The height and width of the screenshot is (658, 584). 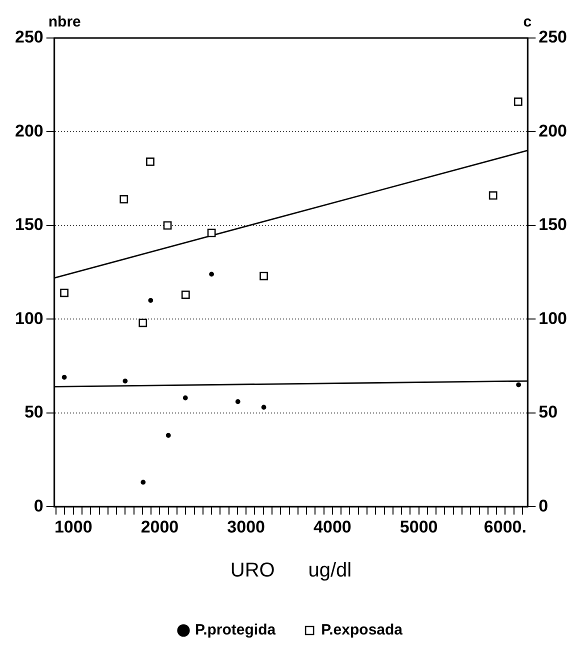 I want to click on y-tick-label: 50, so click(x=34, y=412).